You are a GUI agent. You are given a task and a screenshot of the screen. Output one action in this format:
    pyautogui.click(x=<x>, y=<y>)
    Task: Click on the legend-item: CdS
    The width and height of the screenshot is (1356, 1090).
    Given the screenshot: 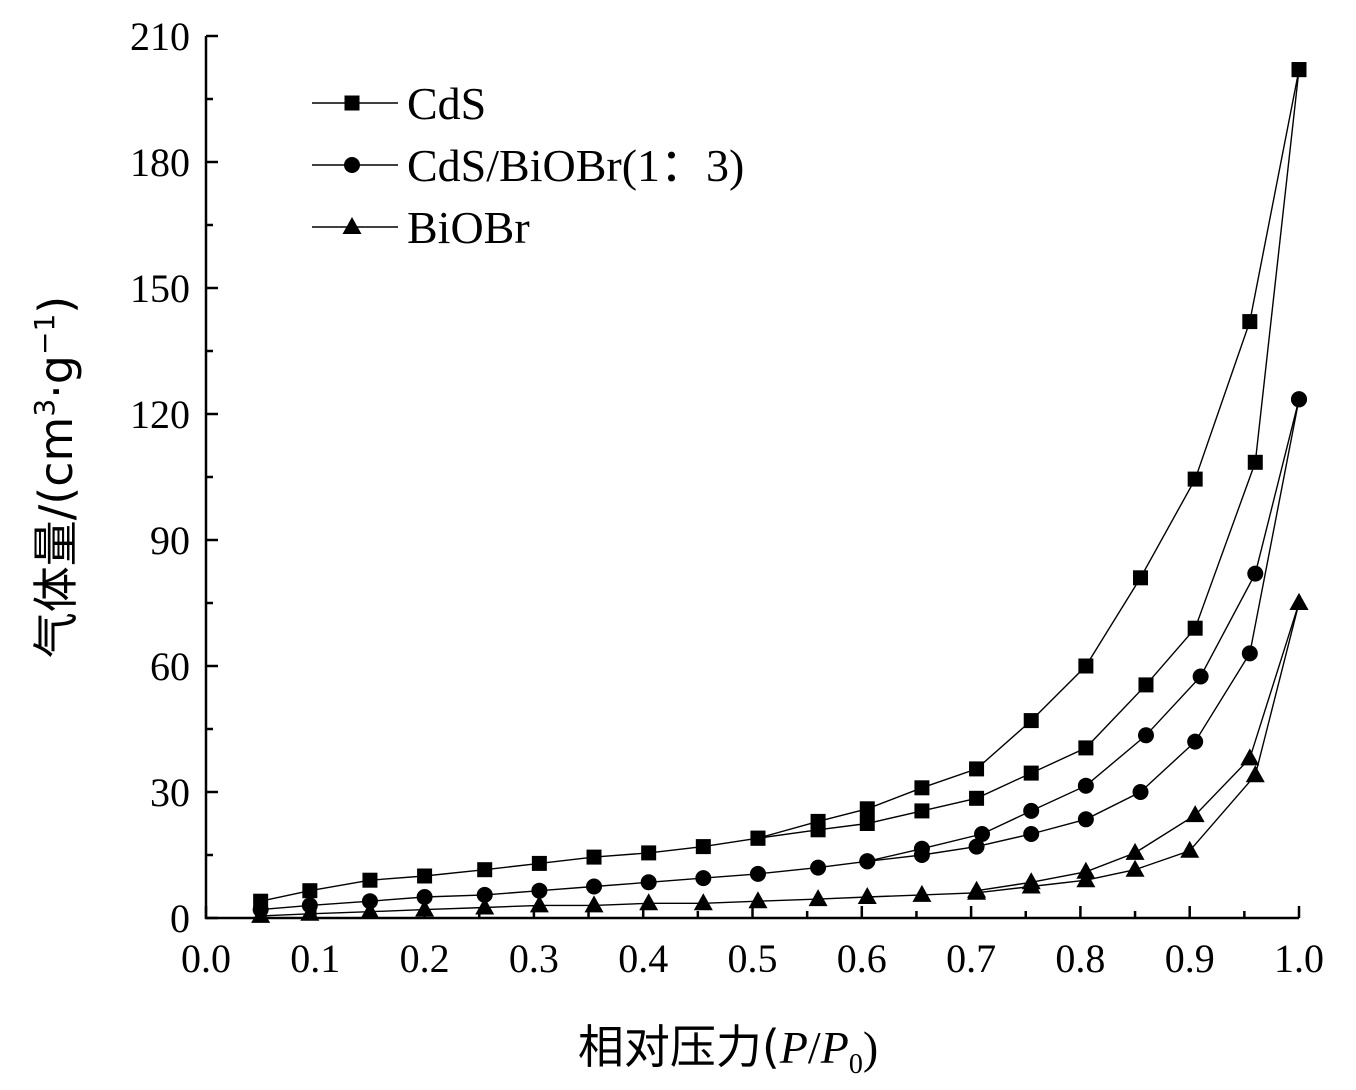 What is the action you would take?
    pyautogui.click(x=399, y=103)
    